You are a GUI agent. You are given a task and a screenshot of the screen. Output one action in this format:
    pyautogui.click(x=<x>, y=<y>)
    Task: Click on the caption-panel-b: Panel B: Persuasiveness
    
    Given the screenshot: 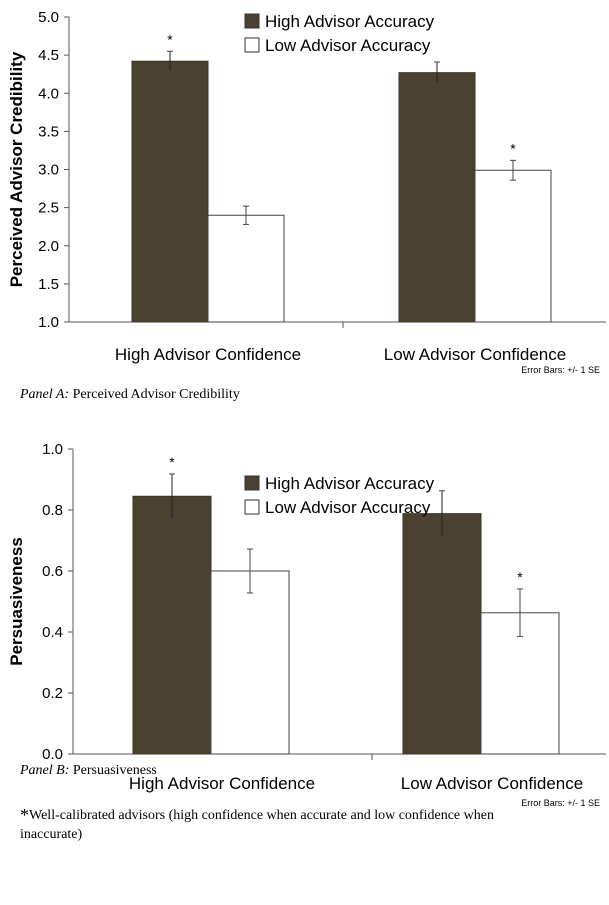 What is the action you would take?
    pyautogui.click(x=88, y=771)
    